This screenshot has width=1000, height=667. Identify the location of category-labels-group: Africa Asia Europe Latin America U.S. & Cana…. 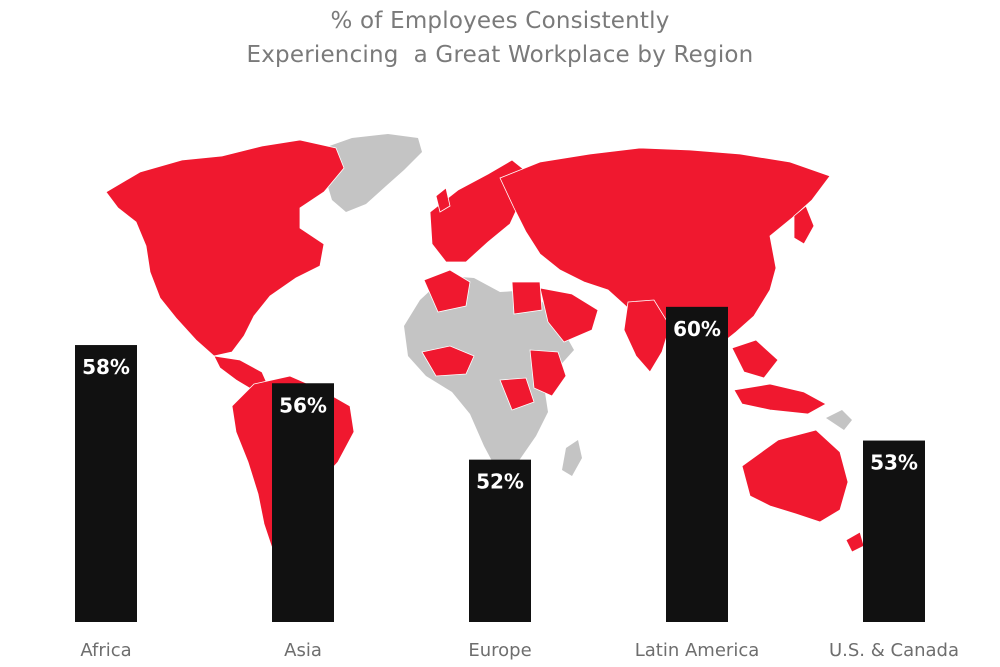
(519, 650).